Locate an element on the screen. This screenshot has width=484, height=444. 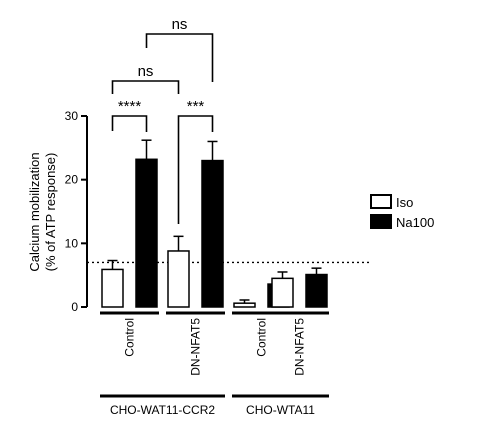
y-tick-label: 30 is located at coordinates (72, 116).